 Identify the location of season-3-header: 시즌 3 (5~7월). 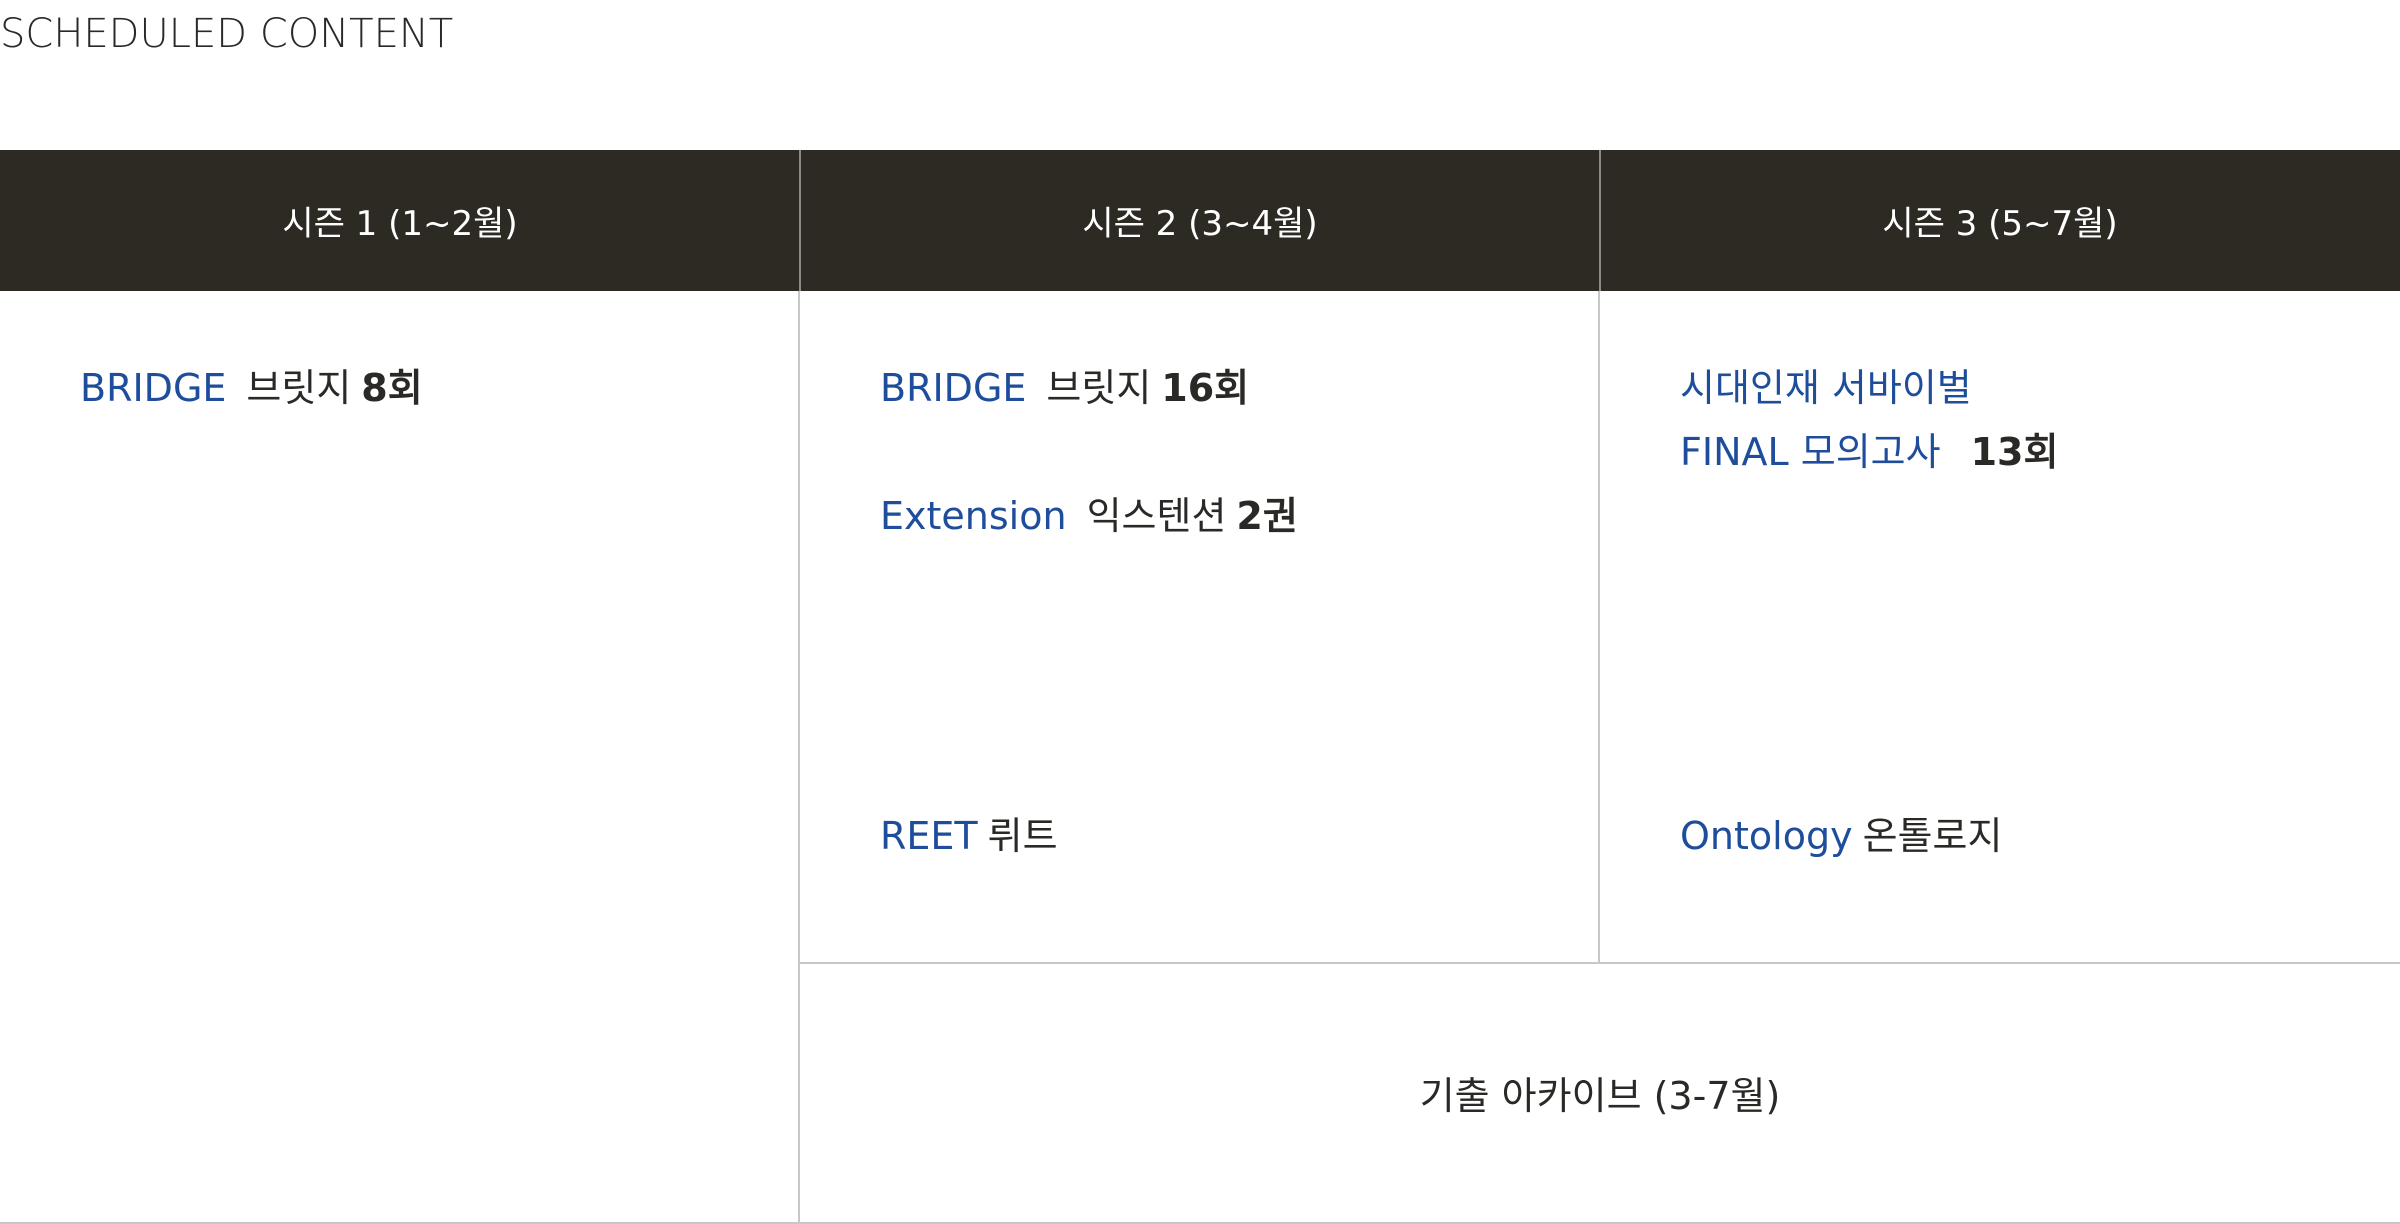
(2000, 220).